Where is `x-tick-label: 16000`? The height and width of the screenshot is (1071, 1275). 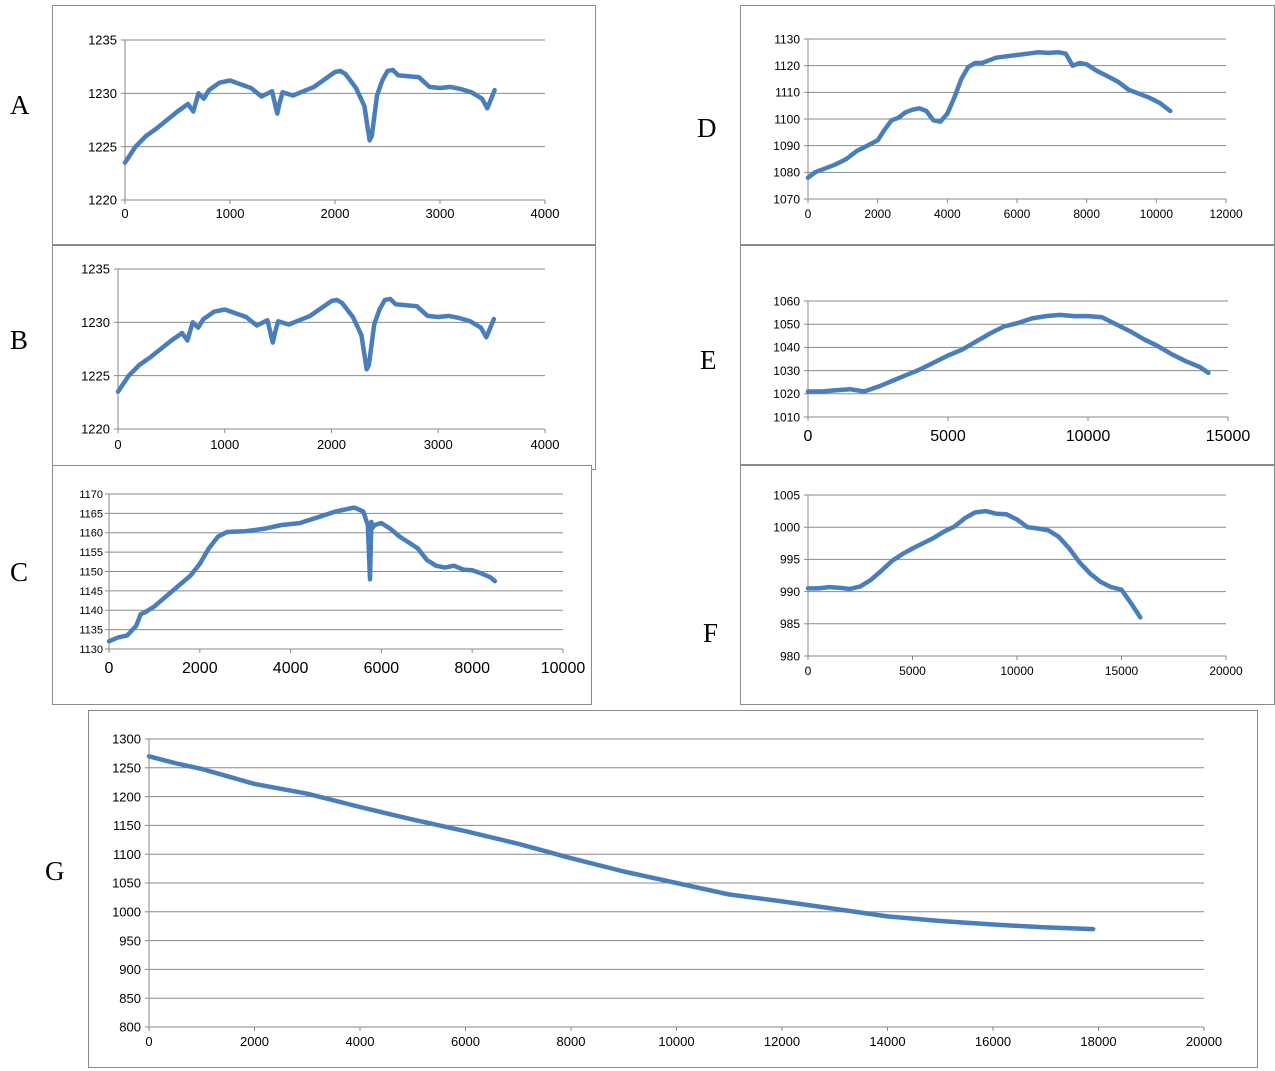
x-tick-label: 16000 is located at coordinates (993, 1041).